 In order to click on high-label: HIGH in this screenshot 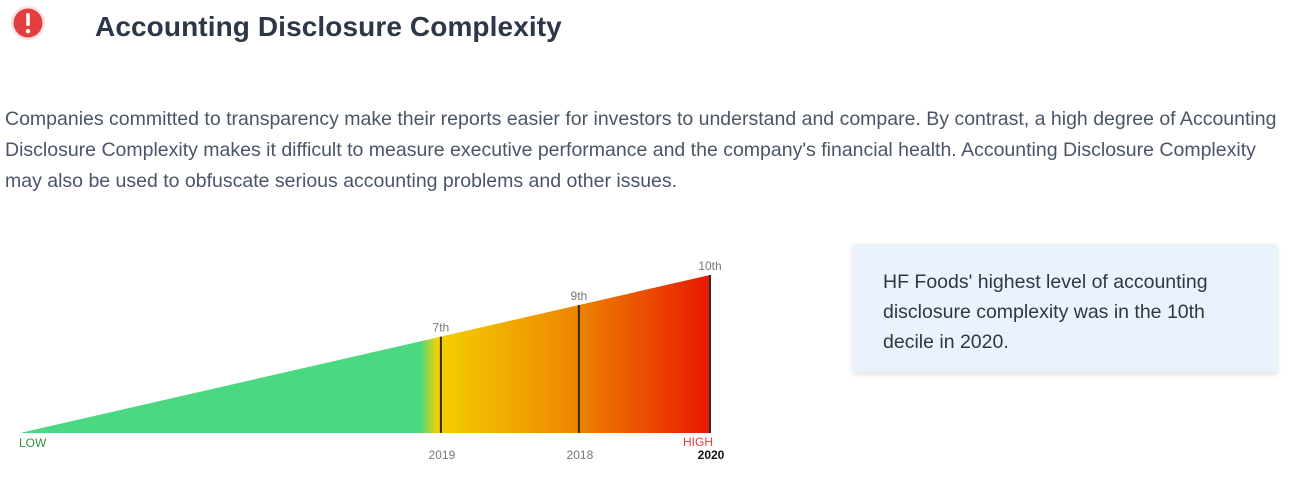, I will do `click(698, 442)`.